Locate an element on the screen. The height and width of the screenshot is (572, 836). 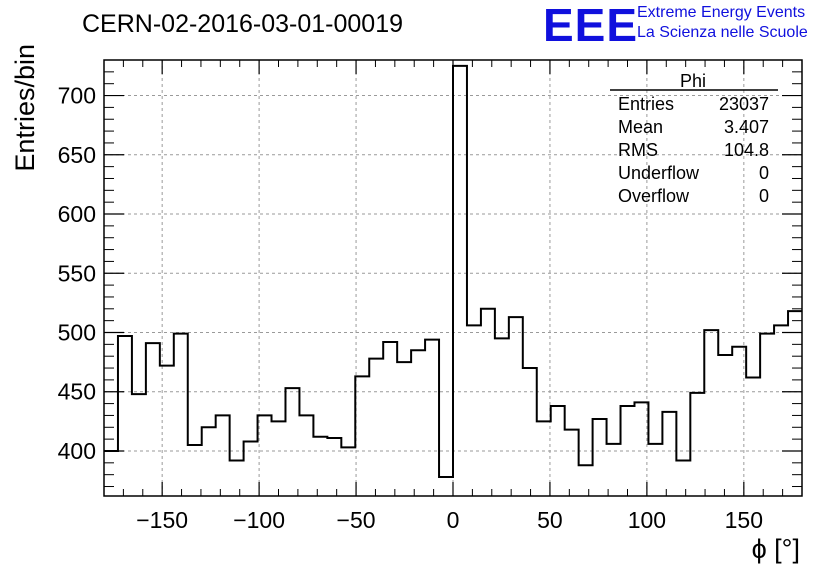
x-tick-label: −150 is located at coordinates (162, 520).